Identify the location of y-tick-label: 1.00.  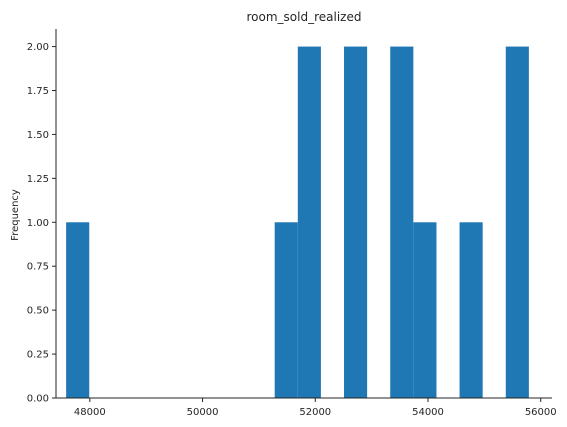
(38, 223).